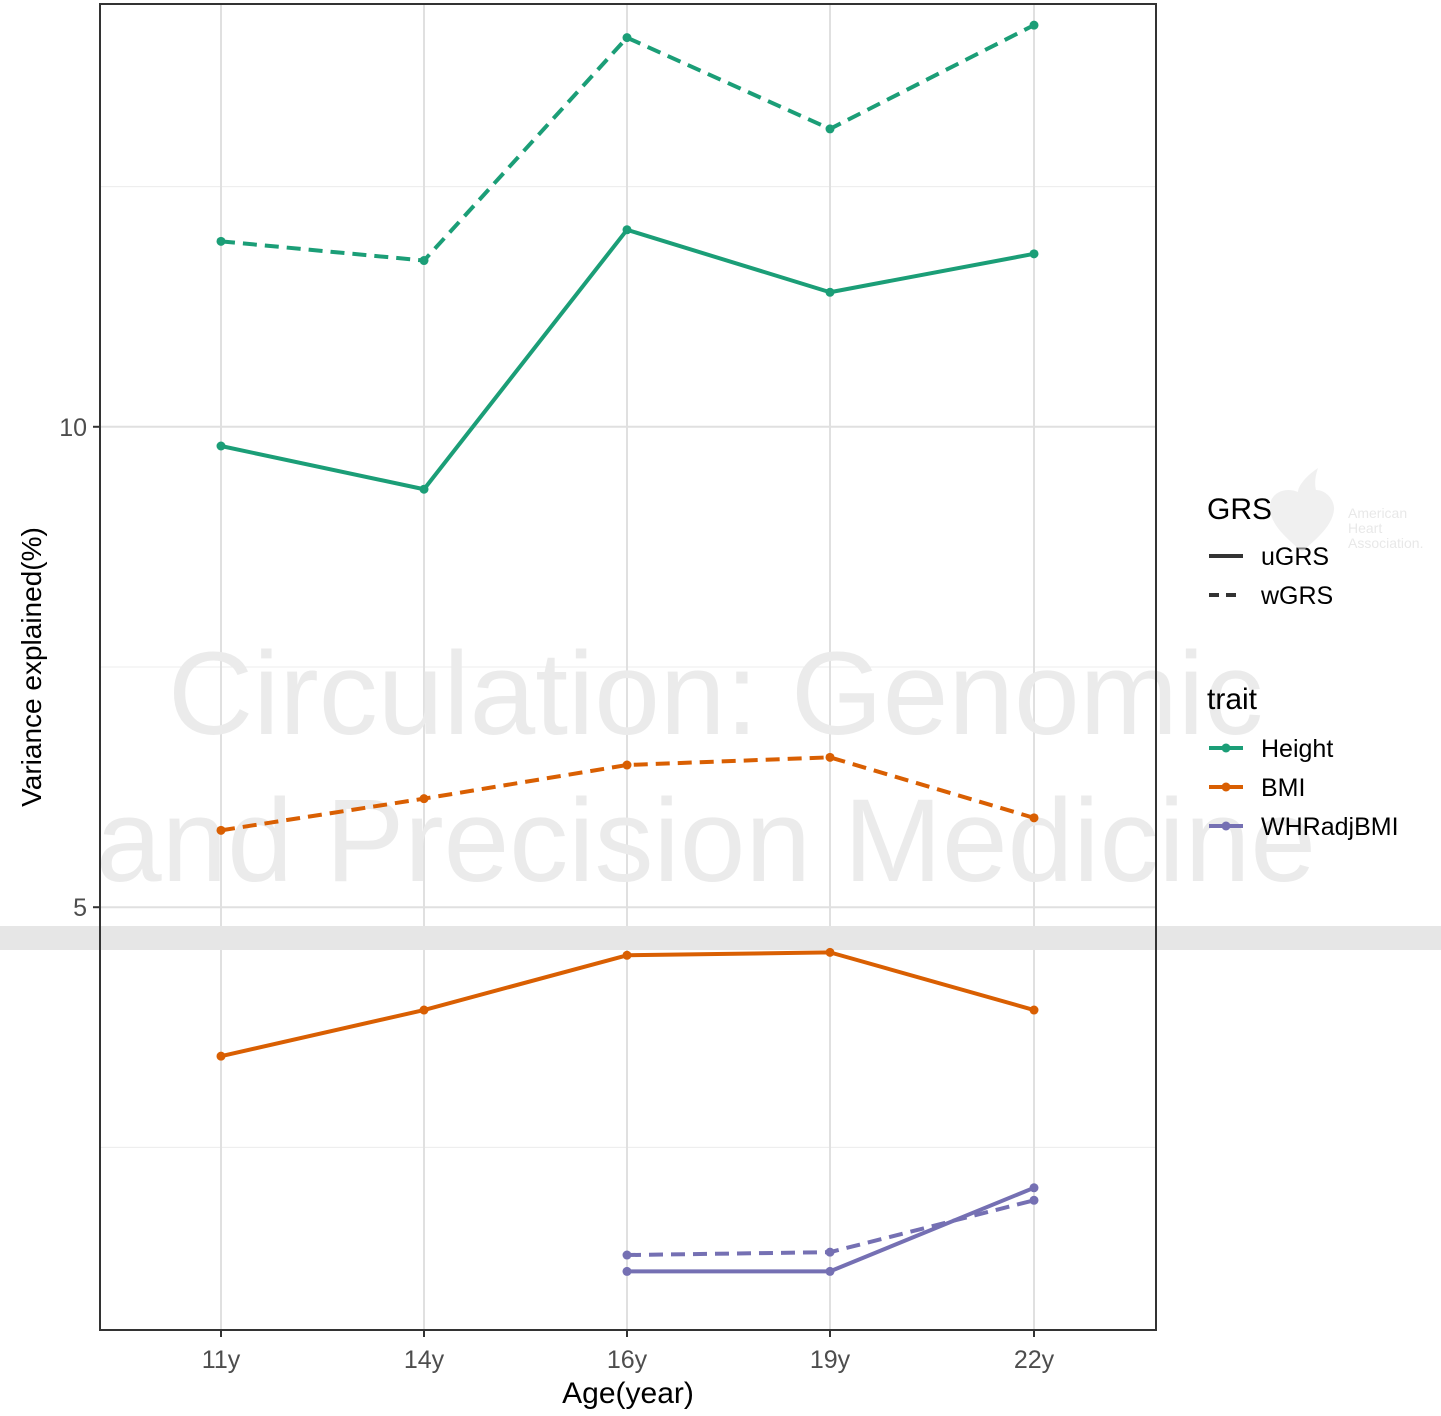 This screenshot has width=1441, height=1416. What do you see at coordinates (715, 694) in the screenshot?
I see `watermark-line-1: Circulation: Genomic` at bounding box center [715, 694].